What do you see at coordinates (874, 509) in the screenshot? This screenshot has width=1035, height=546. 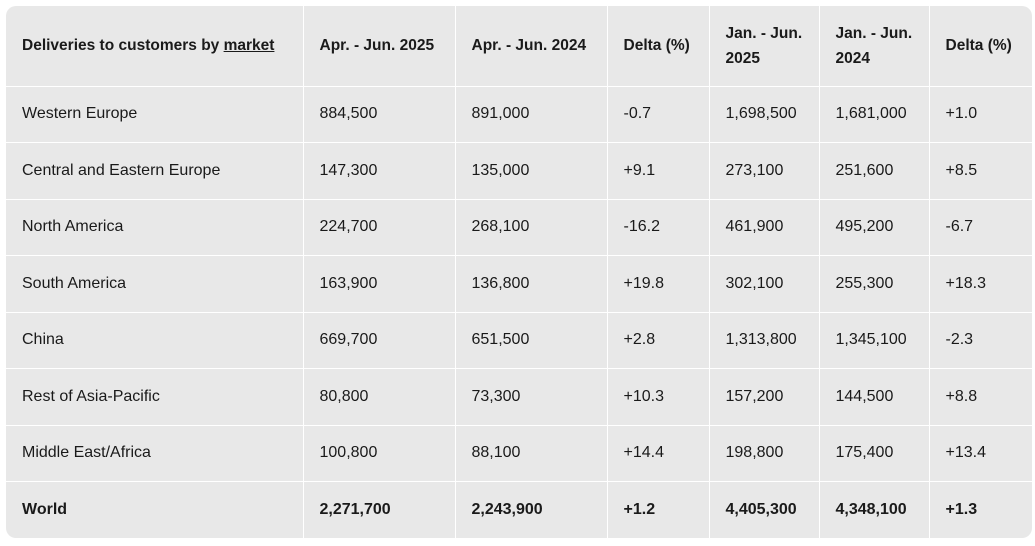 I see `cell-h1-2024: 4,348,100` at bounding box center [874, 509].